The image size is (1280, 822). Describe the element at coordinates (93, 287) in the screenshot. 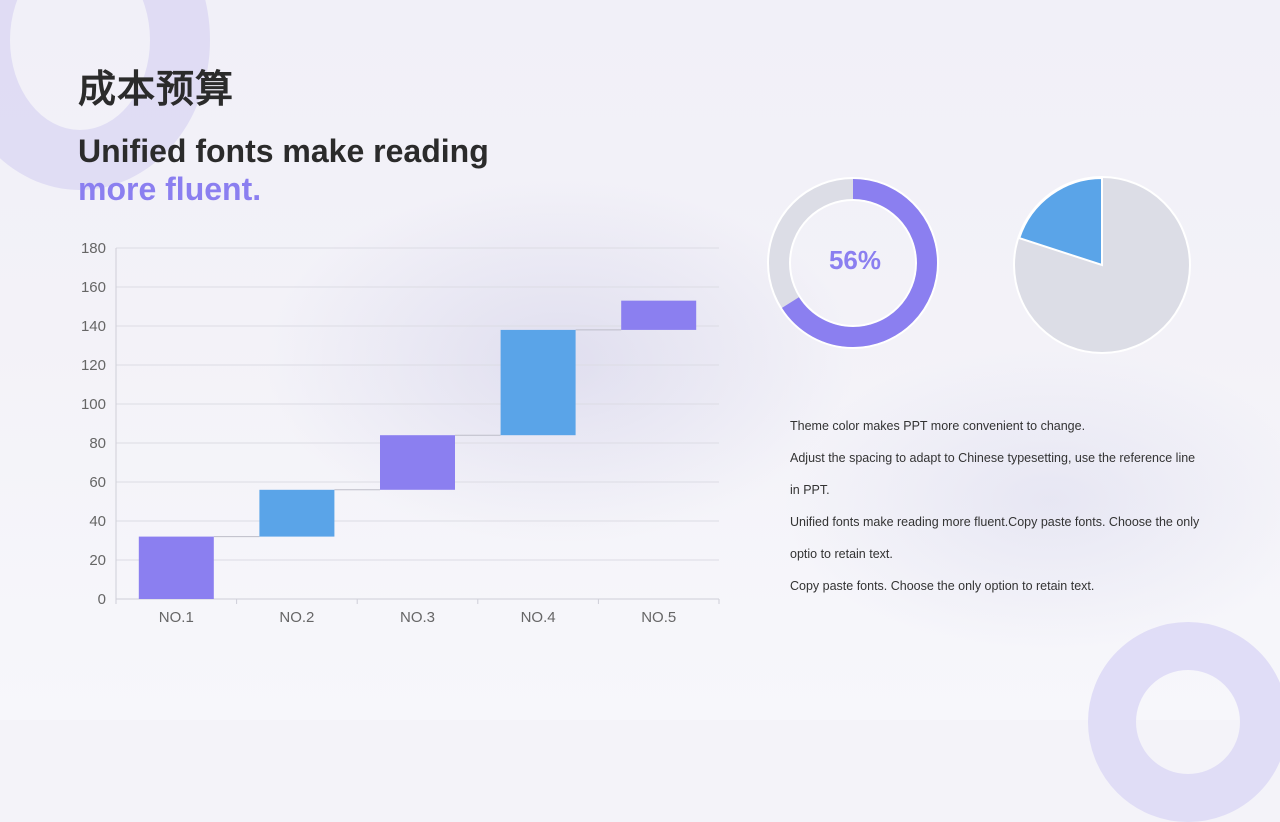

I see `y-tick-label: 160` at that location.